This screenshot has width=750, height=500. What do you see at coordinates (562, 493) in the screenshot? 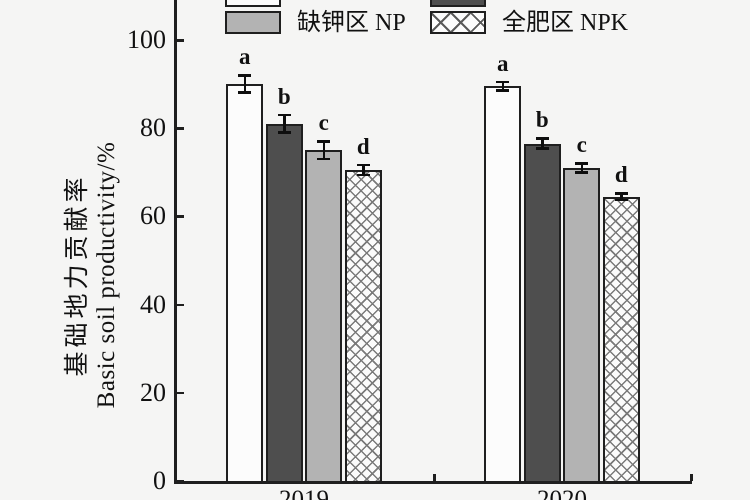
I see `x-category-label: 2020` at bounding box center [562, 493].